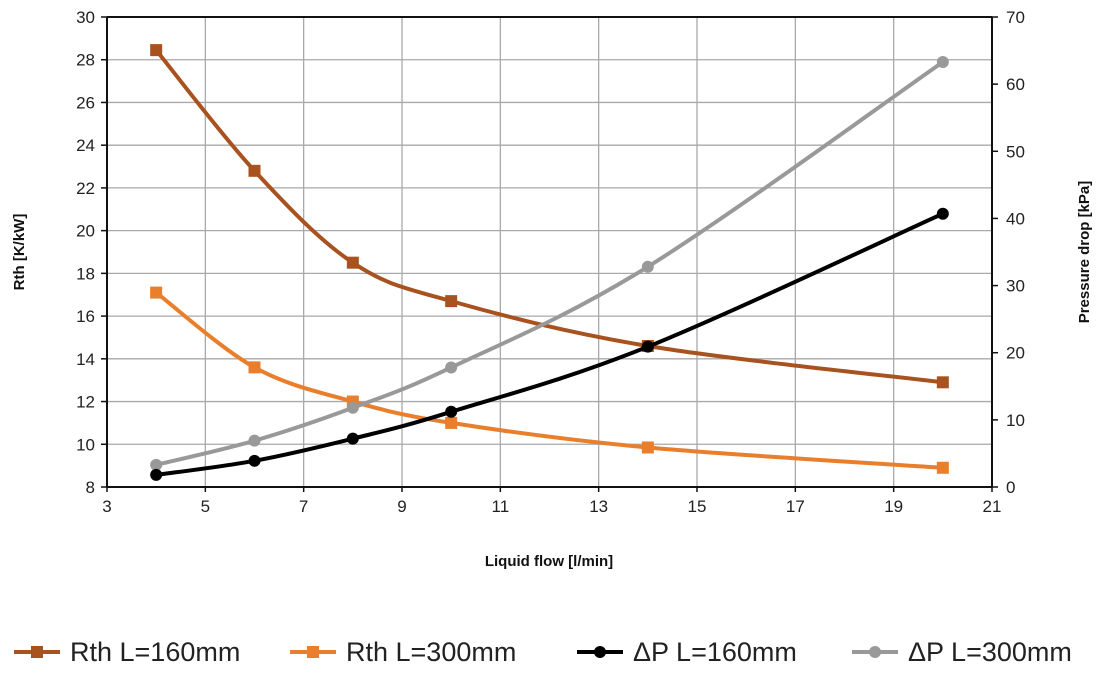 The image size is (1106, 673). Describe the element at coordinates (1015, 17) in the screenshot. I see `y2-tick-label: 70` at that location.